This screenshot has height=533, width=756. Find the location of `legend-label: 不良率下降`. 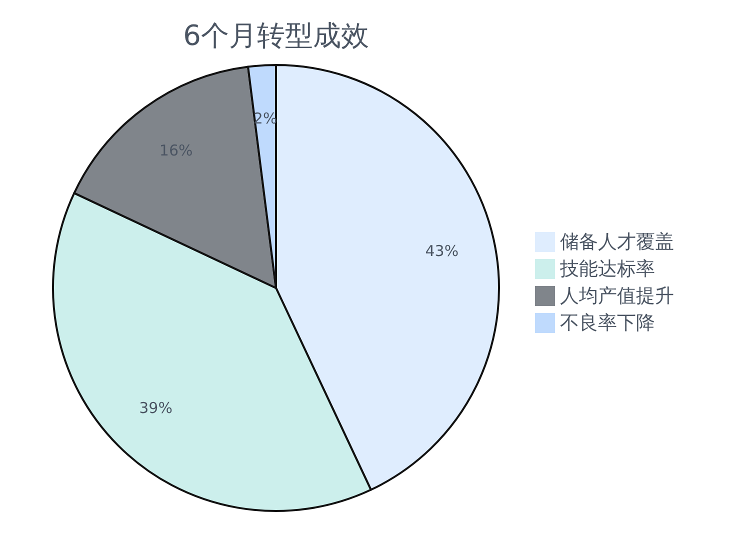

legend-label: 不良率下降 is located at coordinates (607, 323).